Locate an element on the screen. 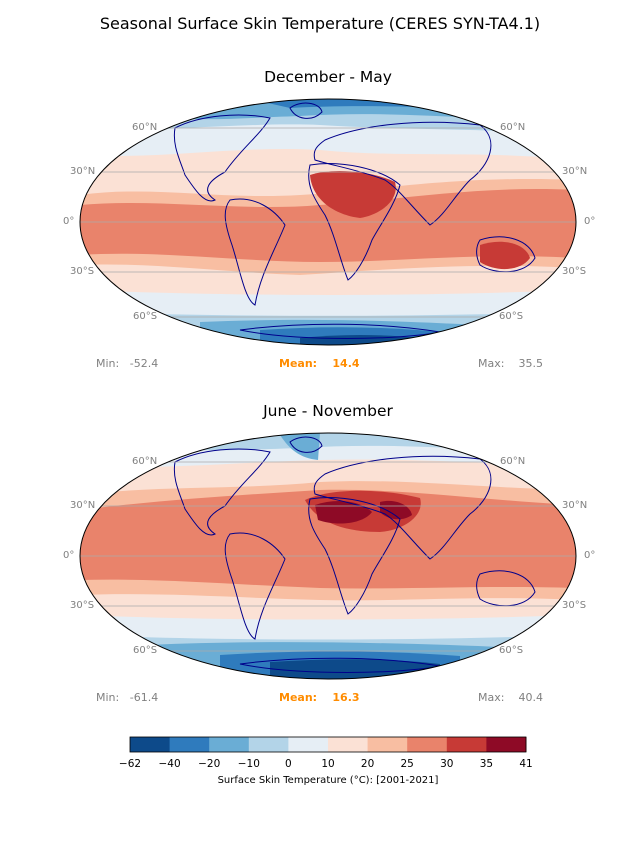 The height and width of the screenshot is (860, 640). colorbar-ticks: −62 −40 −20 −10 0 10 20 25 30 35 41 is located at coordinates (320, 765).